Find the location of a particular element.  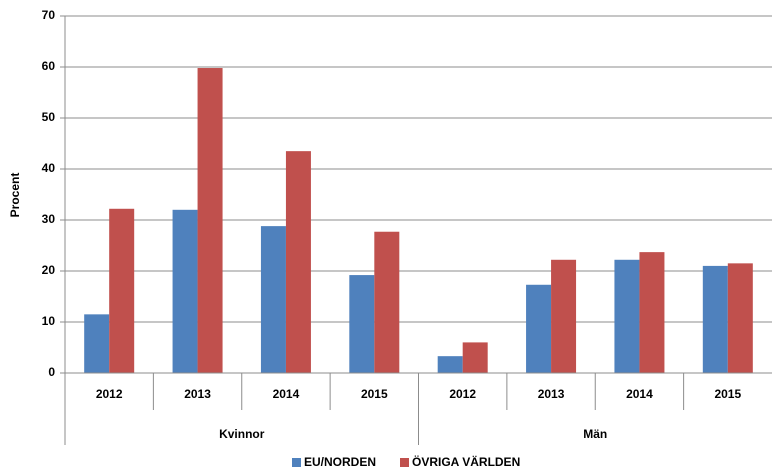

group-label: Män is located at coordinates (595, 434).